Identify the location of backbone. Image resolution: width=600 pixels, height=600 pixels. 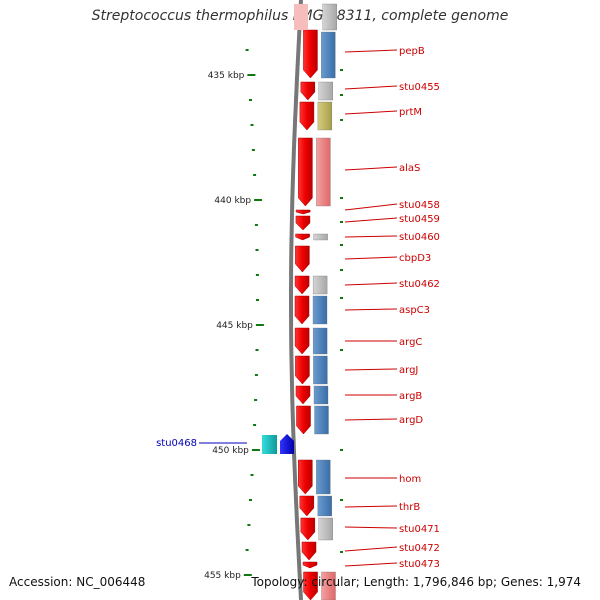
(296, 300).